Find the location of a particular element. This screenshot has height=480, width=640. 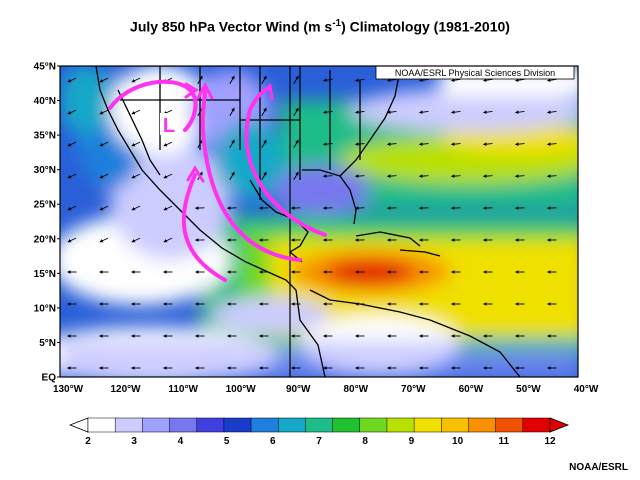

colorbar-over is located at coordinates (559, 425).